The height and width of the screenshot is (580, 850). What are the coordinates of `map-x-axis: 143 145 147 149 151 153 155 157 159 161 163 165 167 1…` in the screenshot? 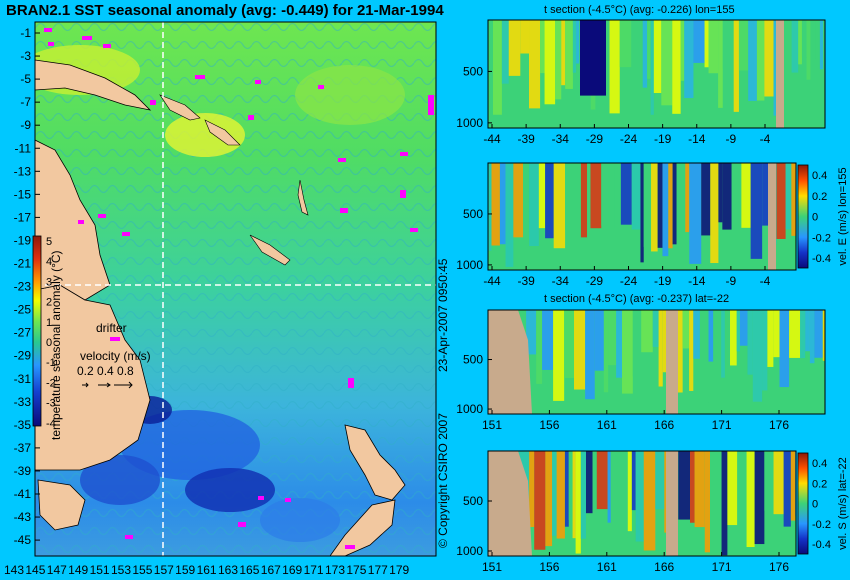 It's located at (207, 570).